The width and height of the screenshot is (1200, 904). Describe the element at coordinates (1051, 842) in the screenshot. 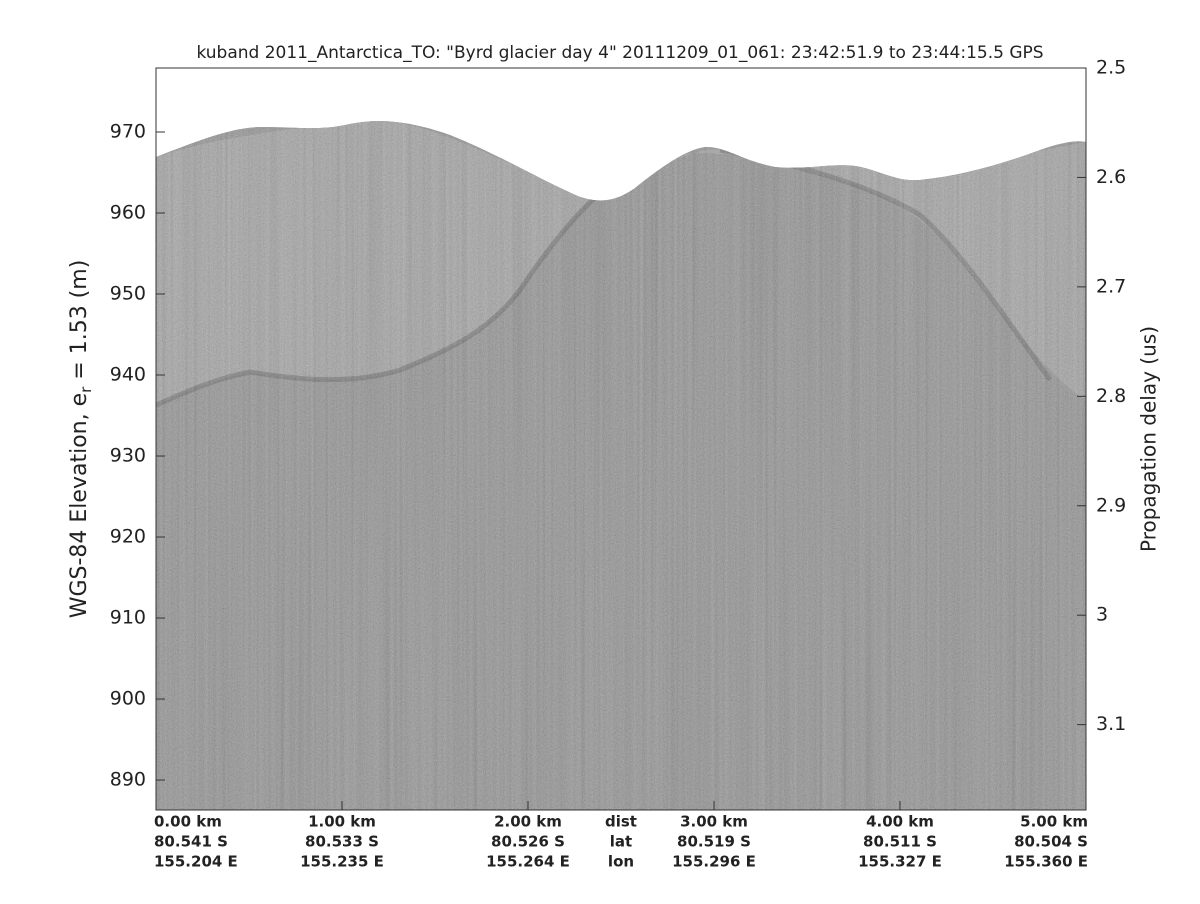

I see `x-tick-lat: 80.504 S` at that location.